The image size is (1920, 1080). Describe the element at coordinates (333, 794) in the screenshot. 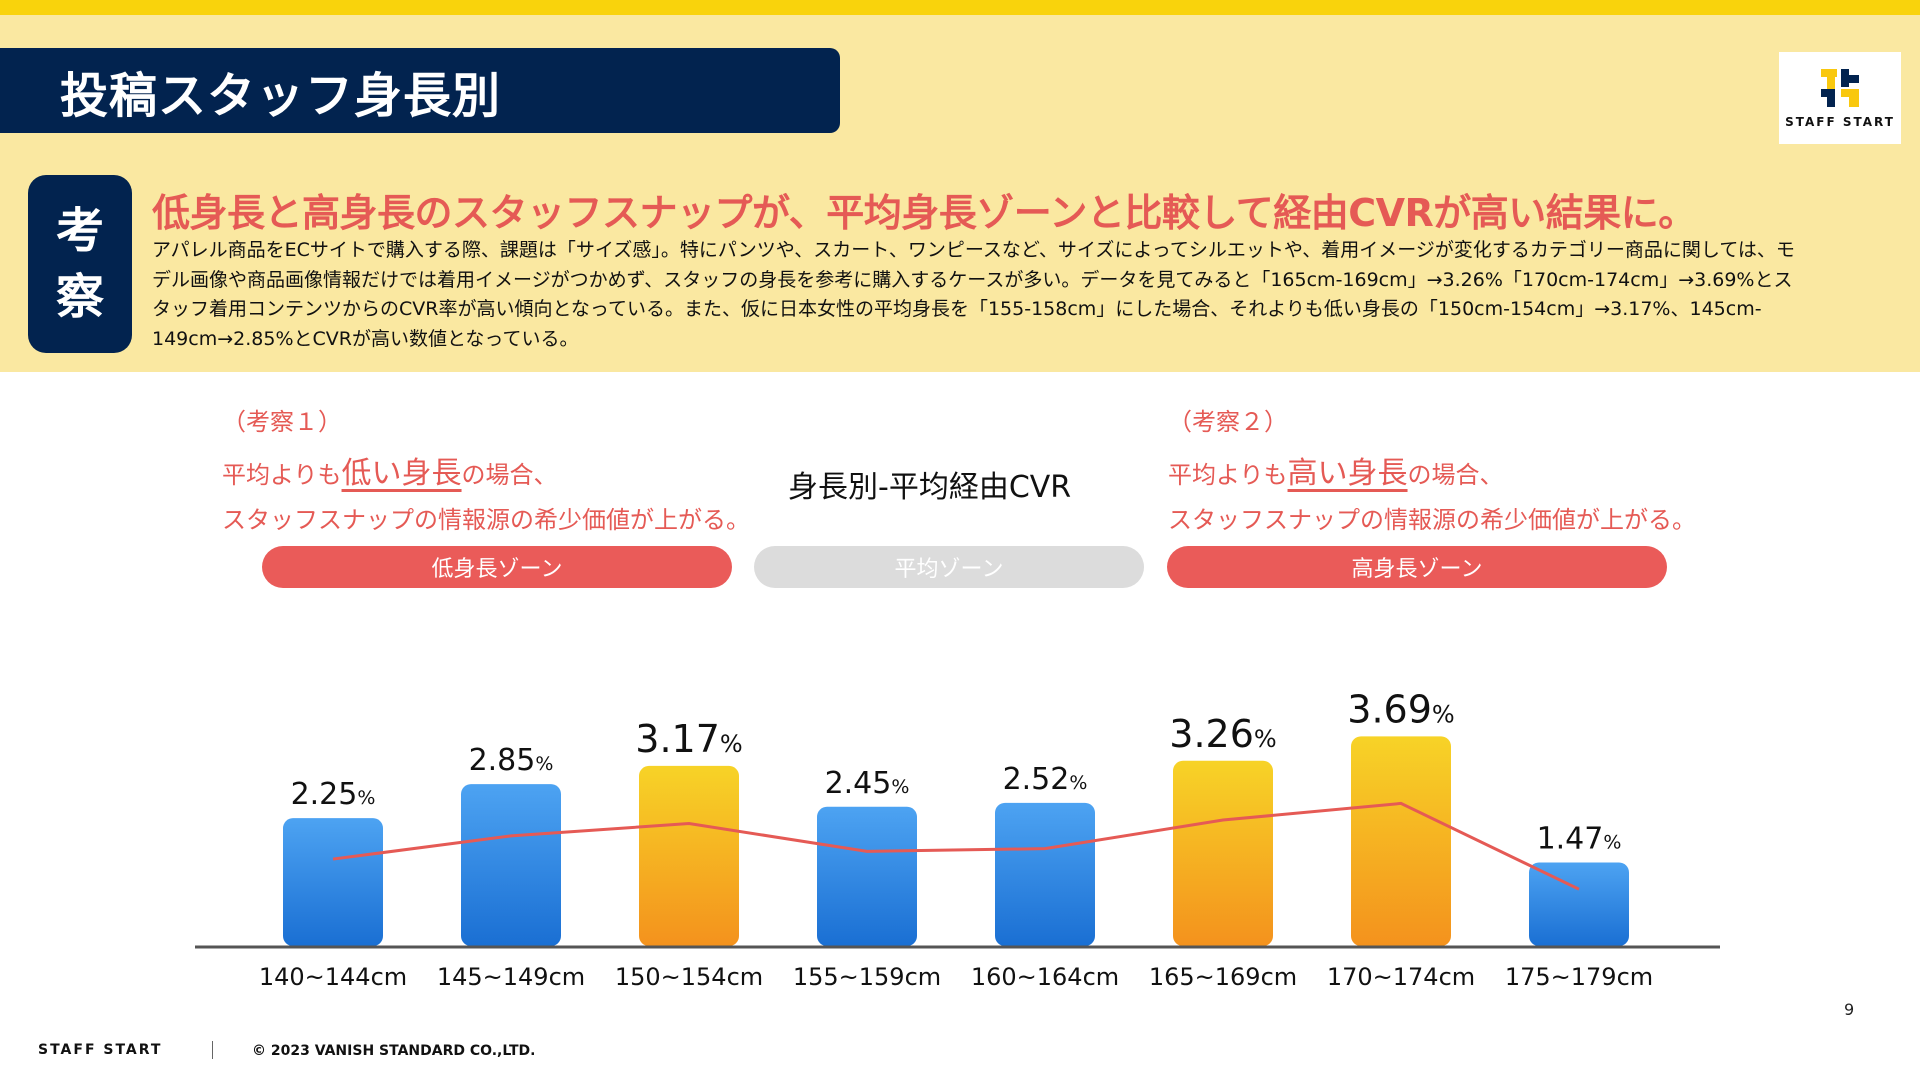

I see `value-label: 2.25%` at that location.